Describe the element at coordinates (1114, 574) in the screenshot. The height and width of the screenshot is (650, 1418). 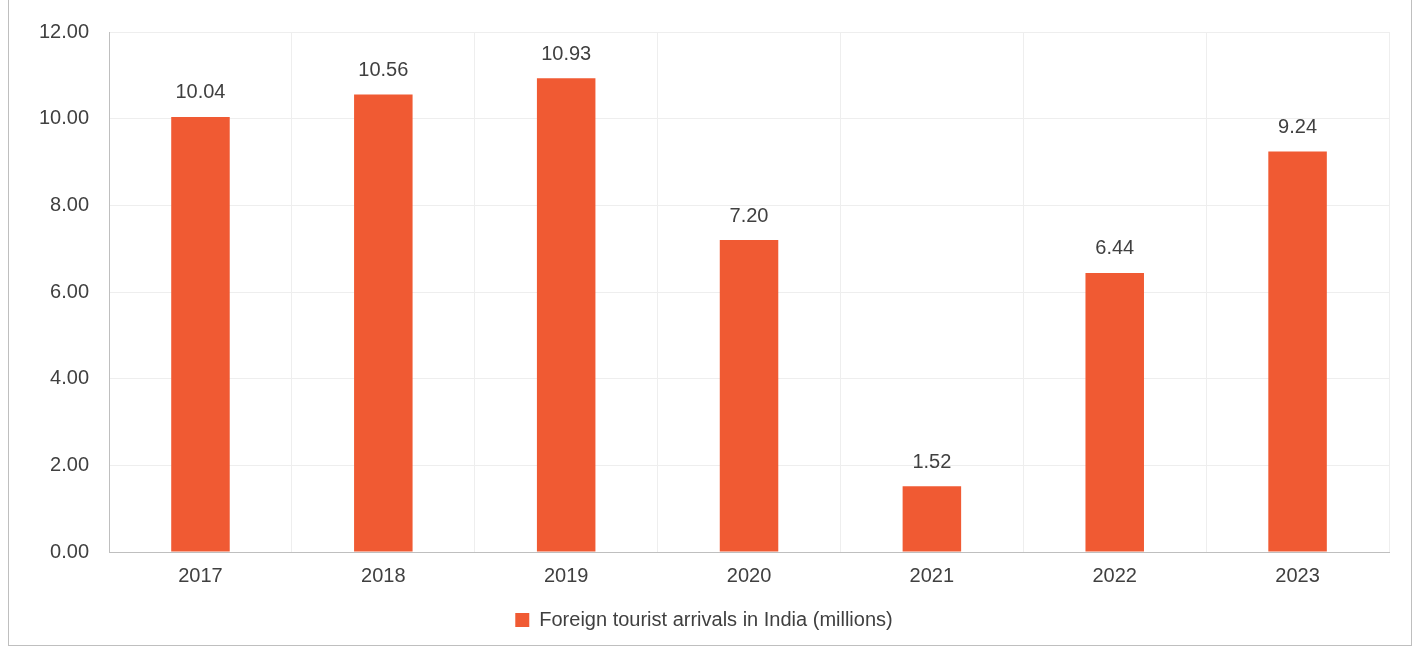
I see `x-tick-label: 2022` at that location.